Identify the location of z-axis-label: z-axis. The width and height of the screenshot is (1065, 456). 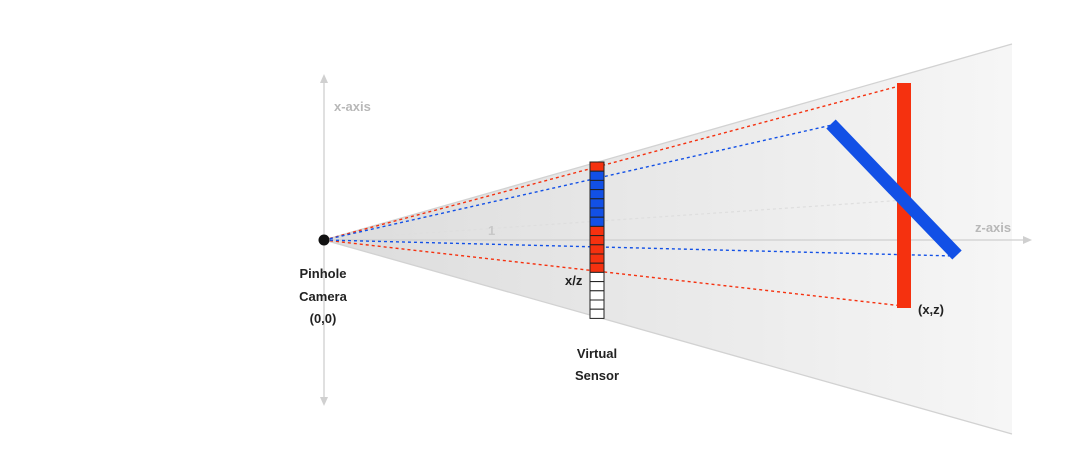
(993, 227).